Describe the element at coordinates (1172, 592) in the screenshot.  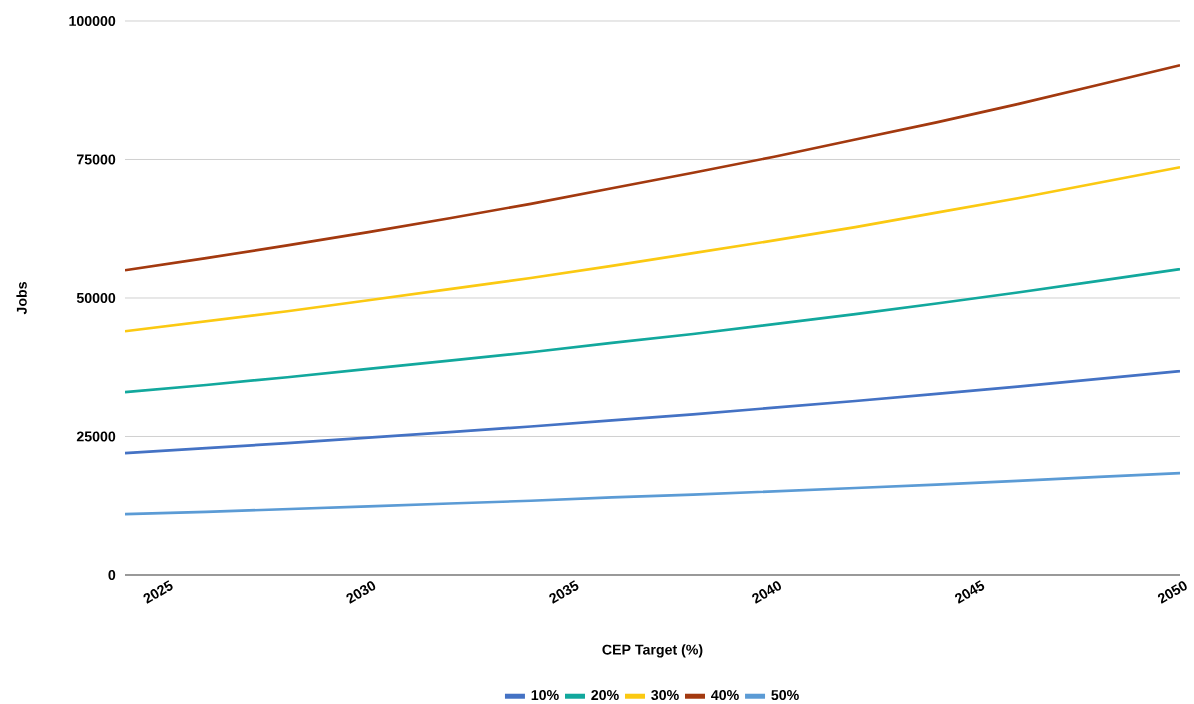
I see `x-tick-label: 2050` at that location.